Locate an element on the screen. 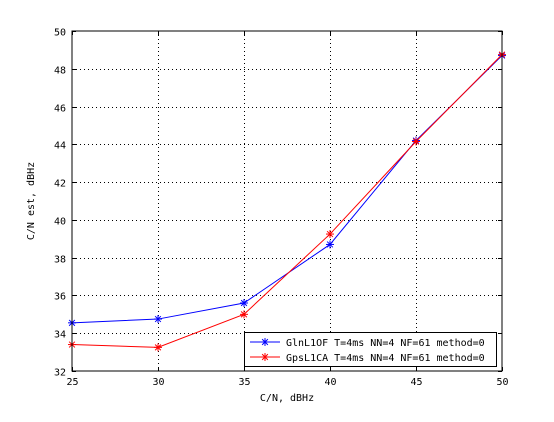 This screenshot has height=422, width=554. legend-entry: GpsL1CA T=4ms NN=4 NF=61 method=0 is located at coordinates (367, 358).